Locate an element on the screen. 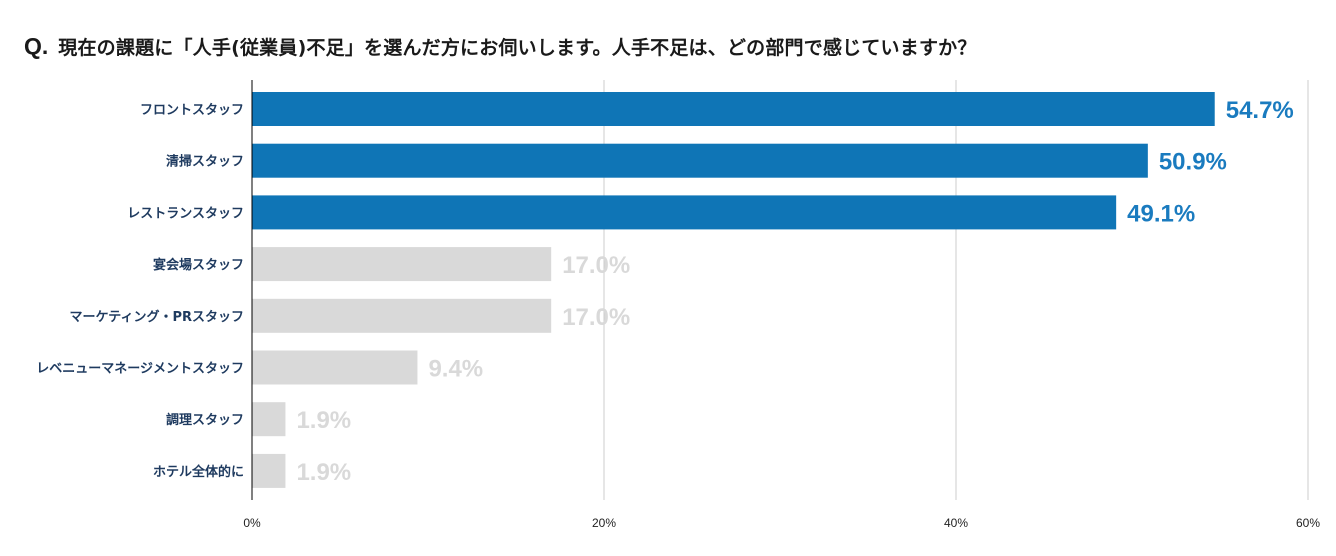 This screenshot has height=556, width=1336. category-label-2: レストランスタッフ is located at coordinates (185, 213).